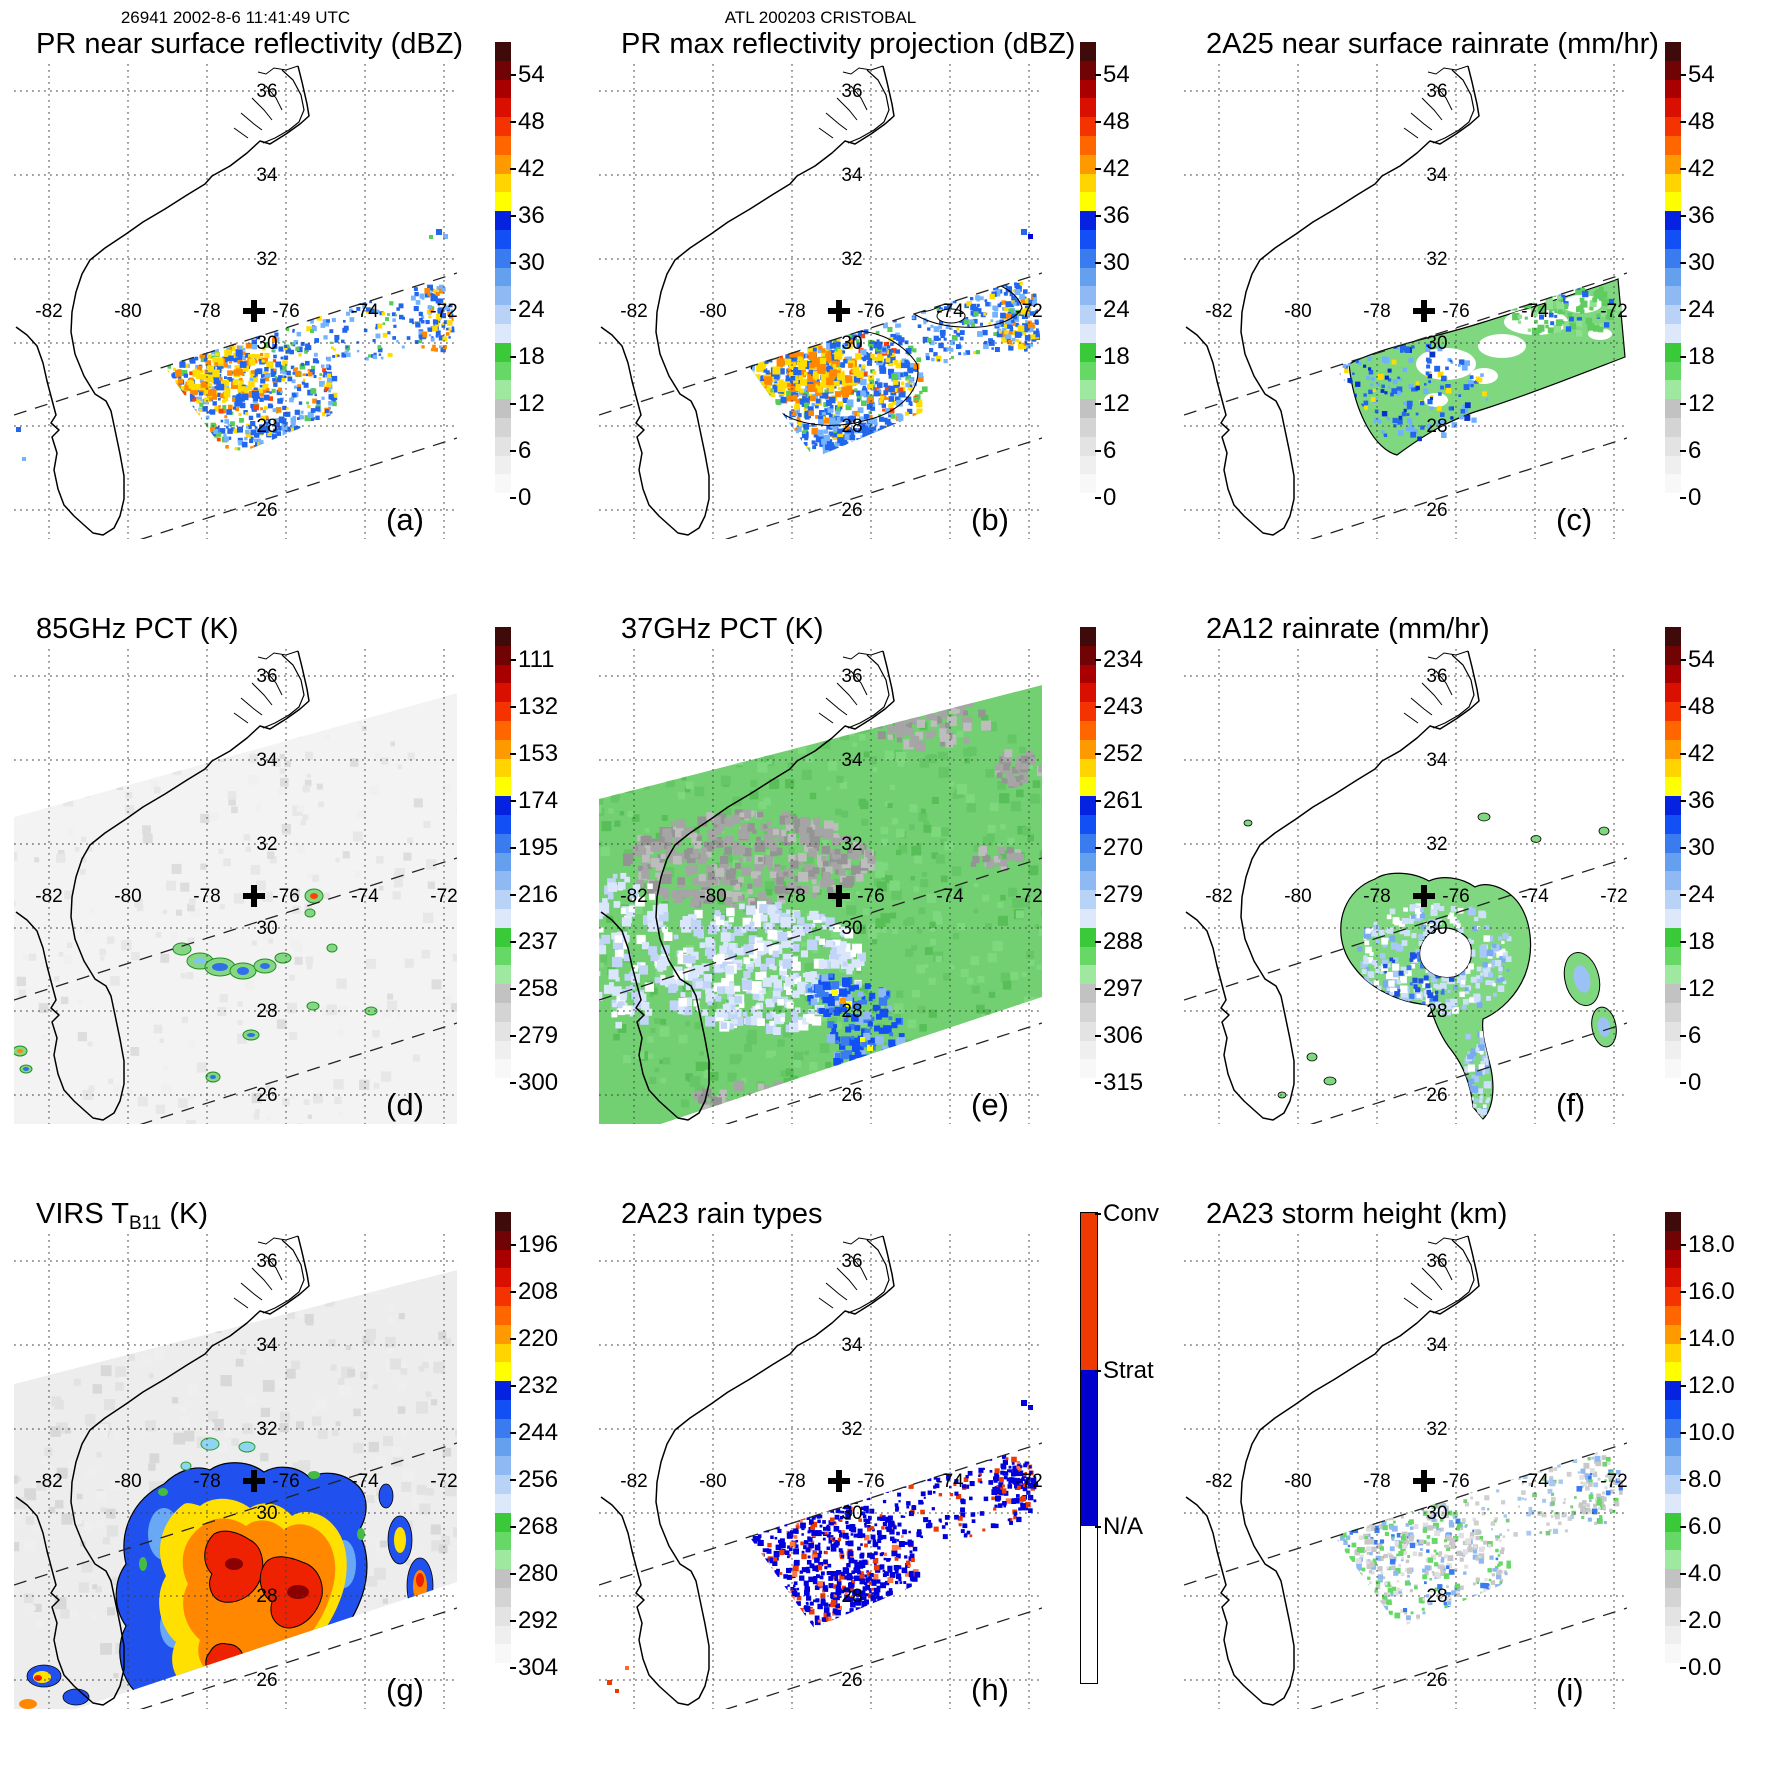 The image size is (1771, 1771). What do you see at coordinates (1119, 800) in the screenshot?
I see `colorbar-tick-label: 261` at bounding box center [1119, 800].